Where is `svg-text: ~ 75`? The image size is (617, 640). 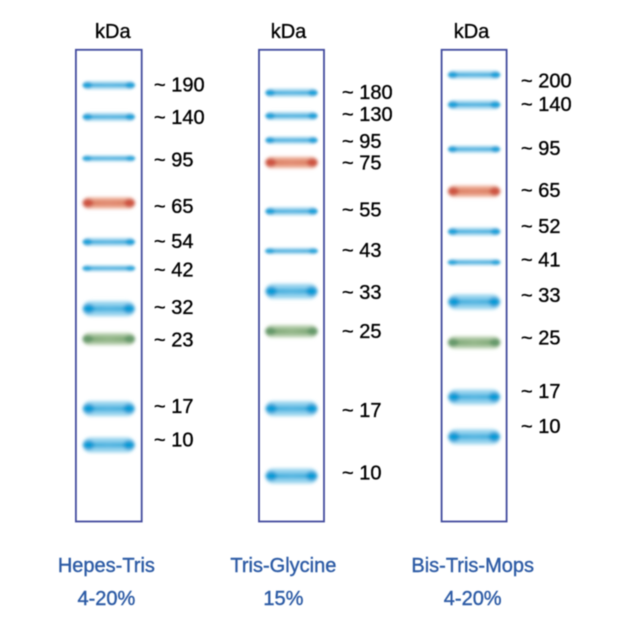
svg-text: ~ 75 is located at coordinates (361, 164).